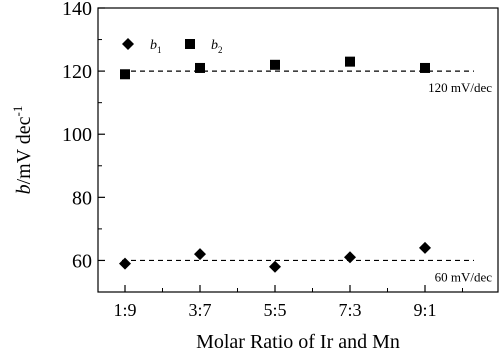 This screenshot has width=502, height=356. Describe the element at coordinates (298, 342) in the screenshot. I see `x-axis-label: Molar Ratio of Ir and Mn` at that location.